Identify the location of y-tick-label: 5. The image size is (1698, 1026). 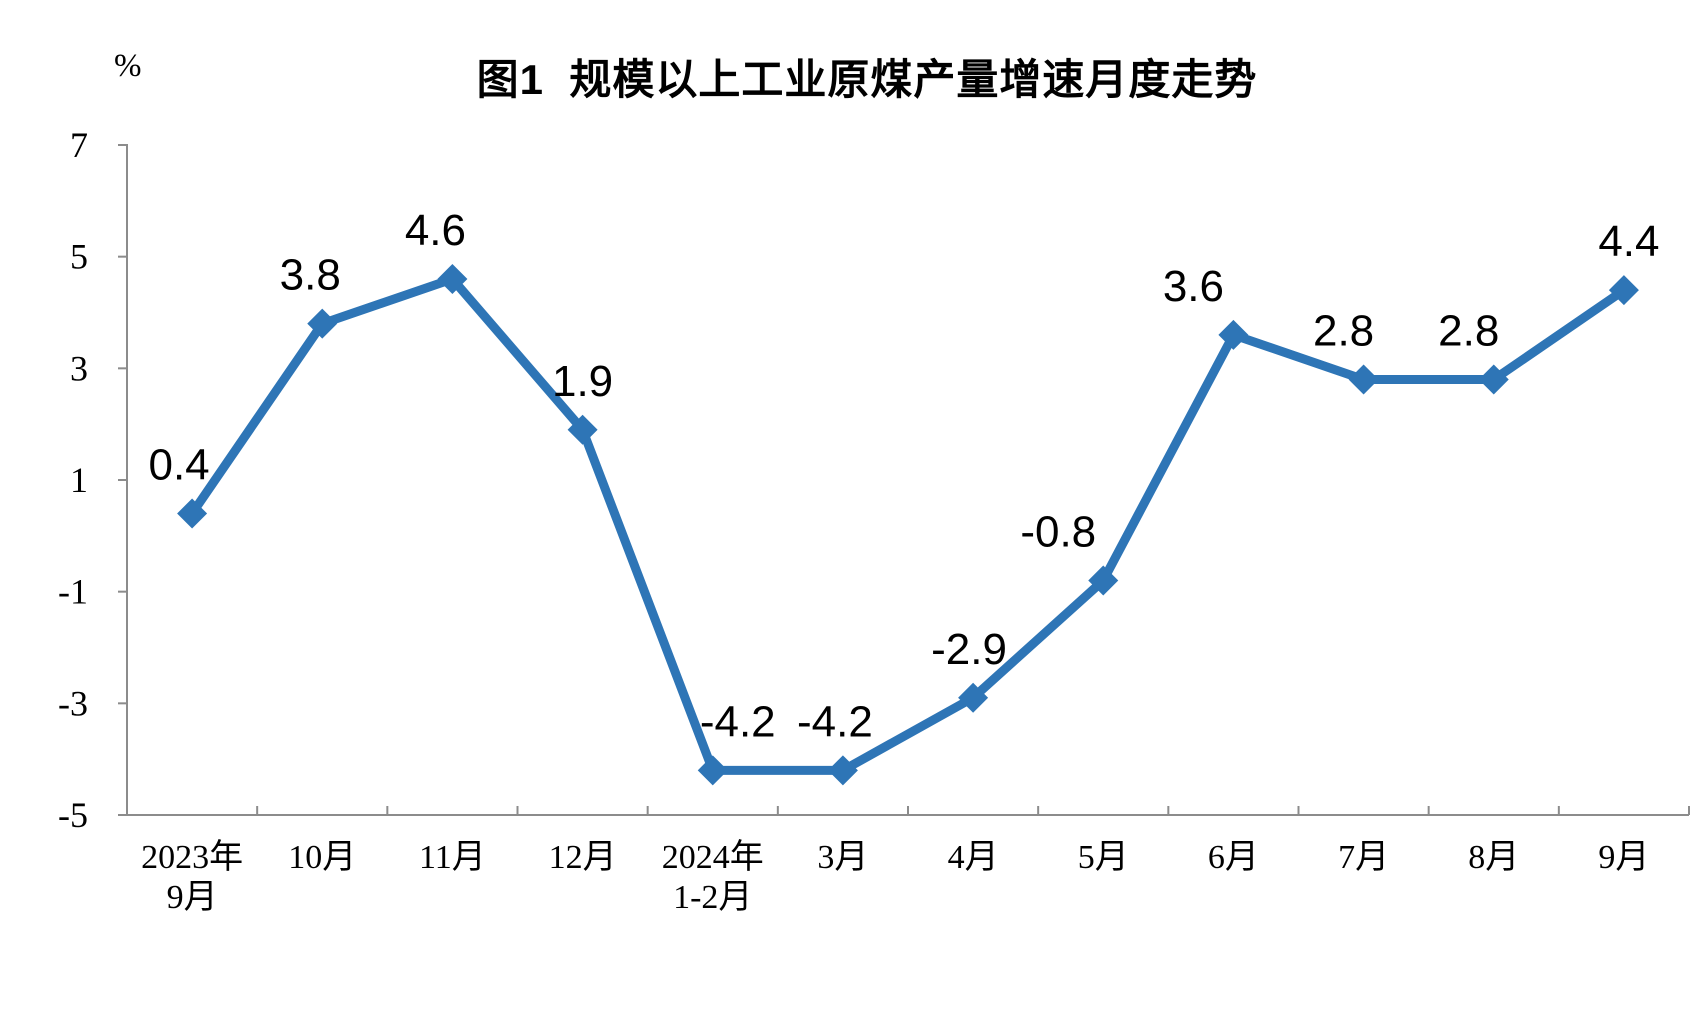
(79, 257).